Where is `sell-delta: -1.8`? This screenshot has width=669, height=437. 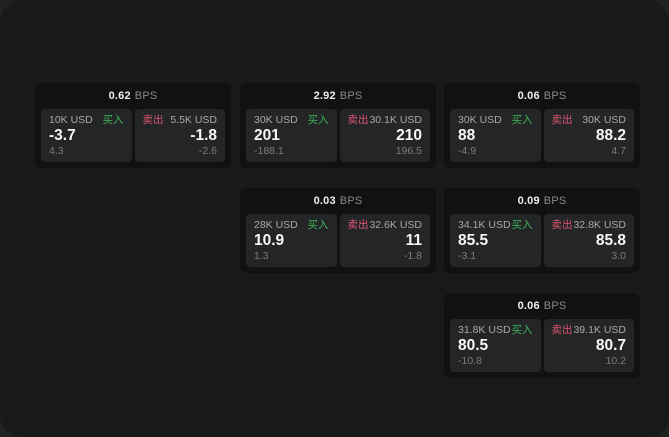 sell-delta: -1.8 is located at coordinates (412, 256).